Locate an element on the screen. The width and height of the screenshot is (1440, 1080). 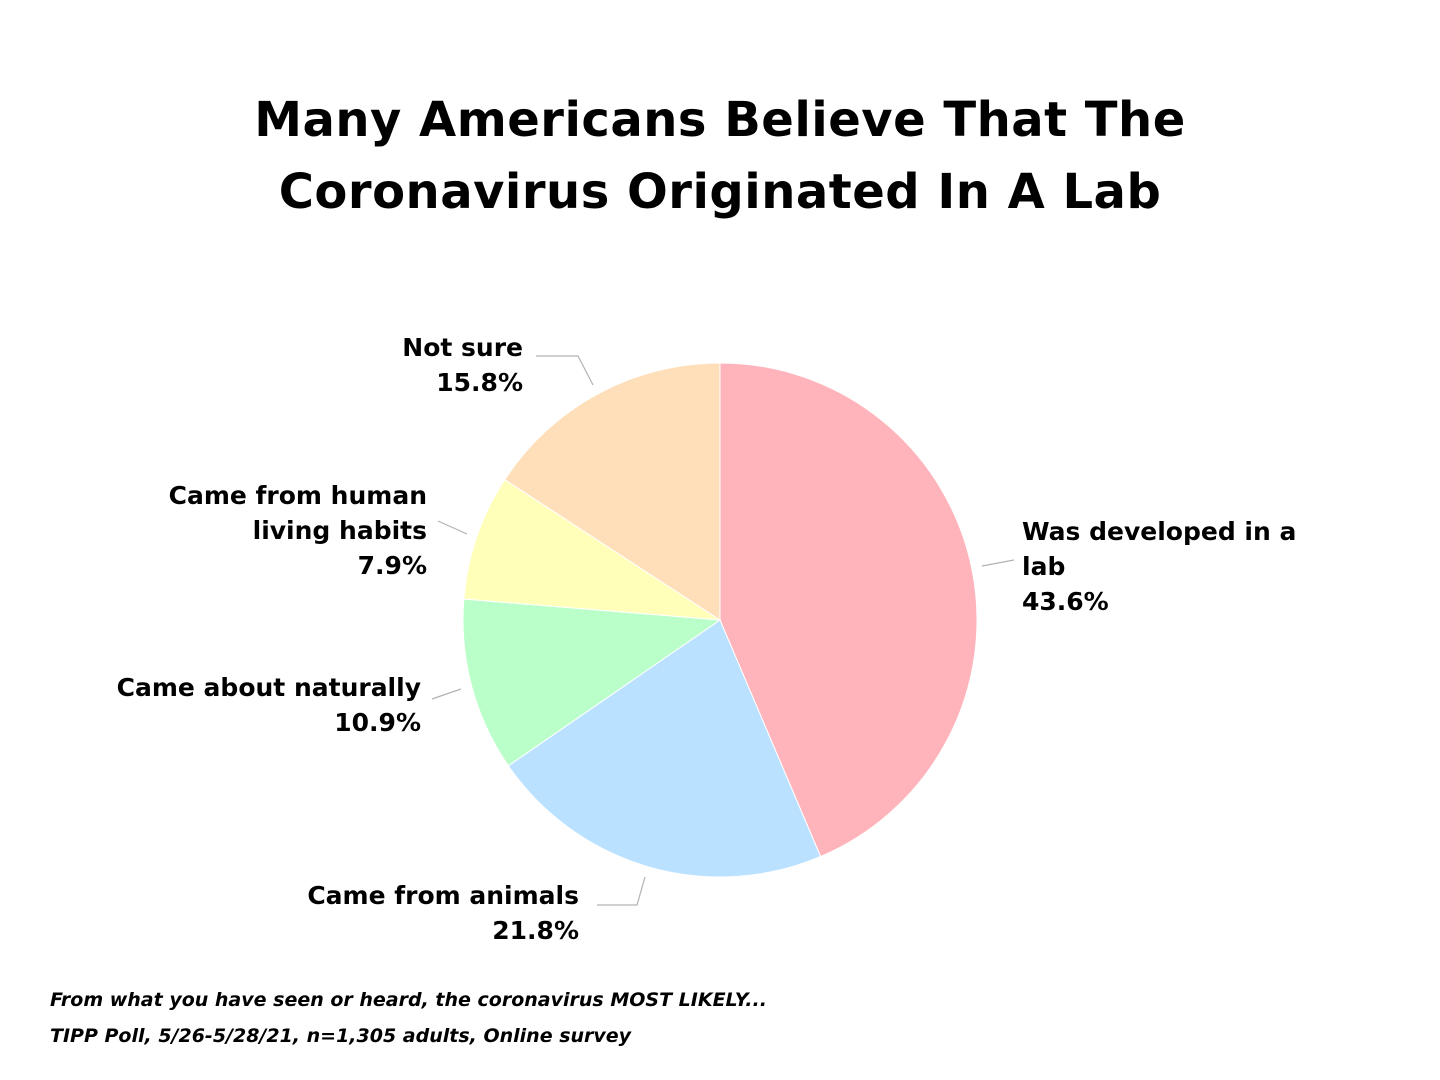
leader-line-came-from-human-living-habits is located at coordinates (452, 527).